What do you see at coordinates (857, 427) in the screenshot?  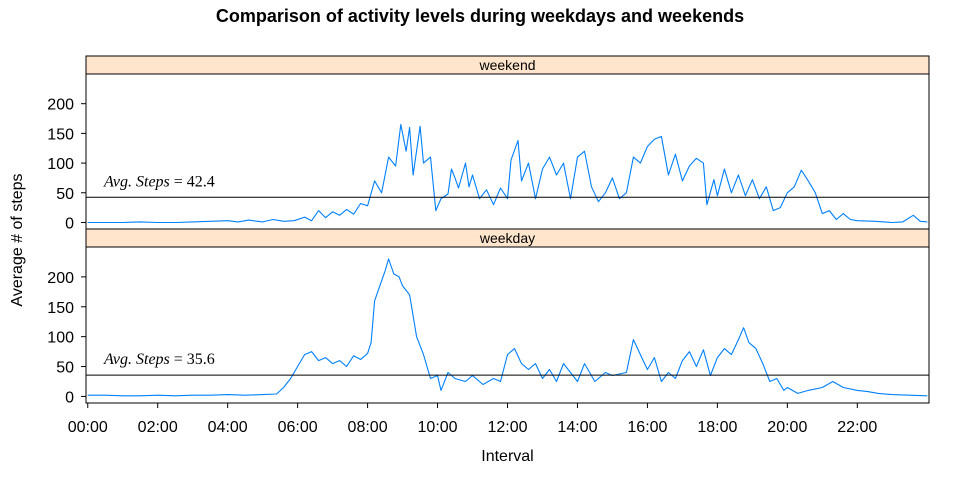 I see `x-tick-label: 22:00` at bounding box center [857, 427].